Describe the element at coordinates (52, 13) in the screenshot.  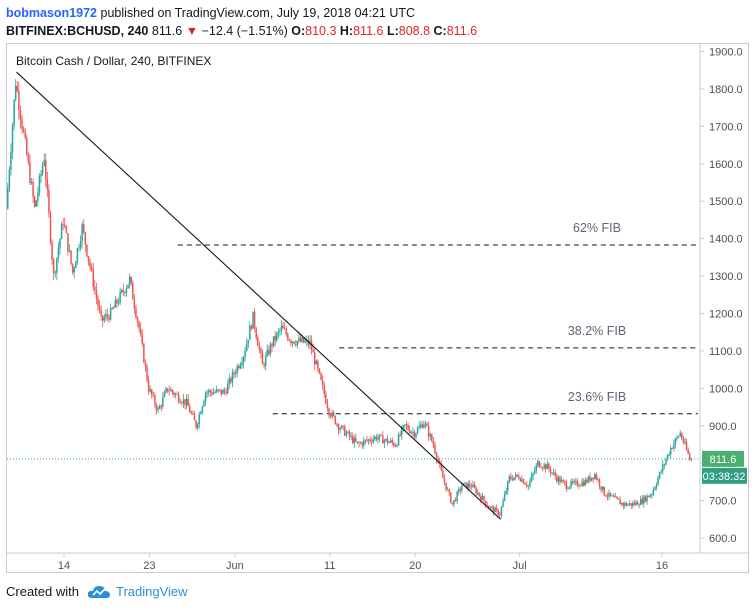
I see `author-name: bobmason1972` at that location.